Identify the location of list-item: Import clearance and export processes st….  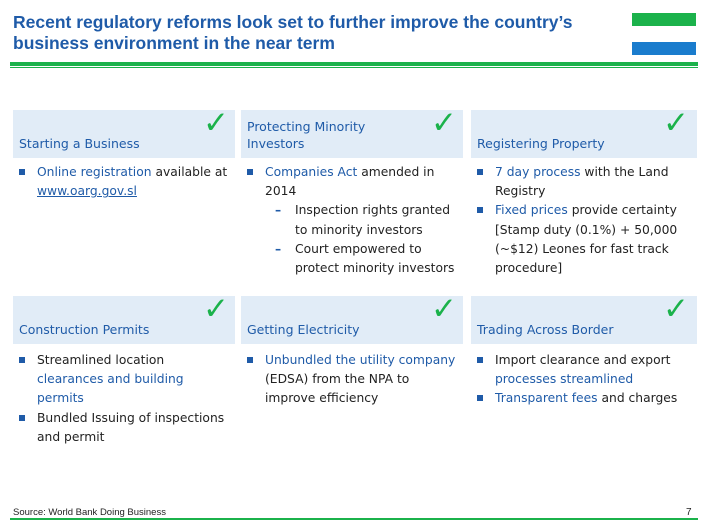
(586, 370).